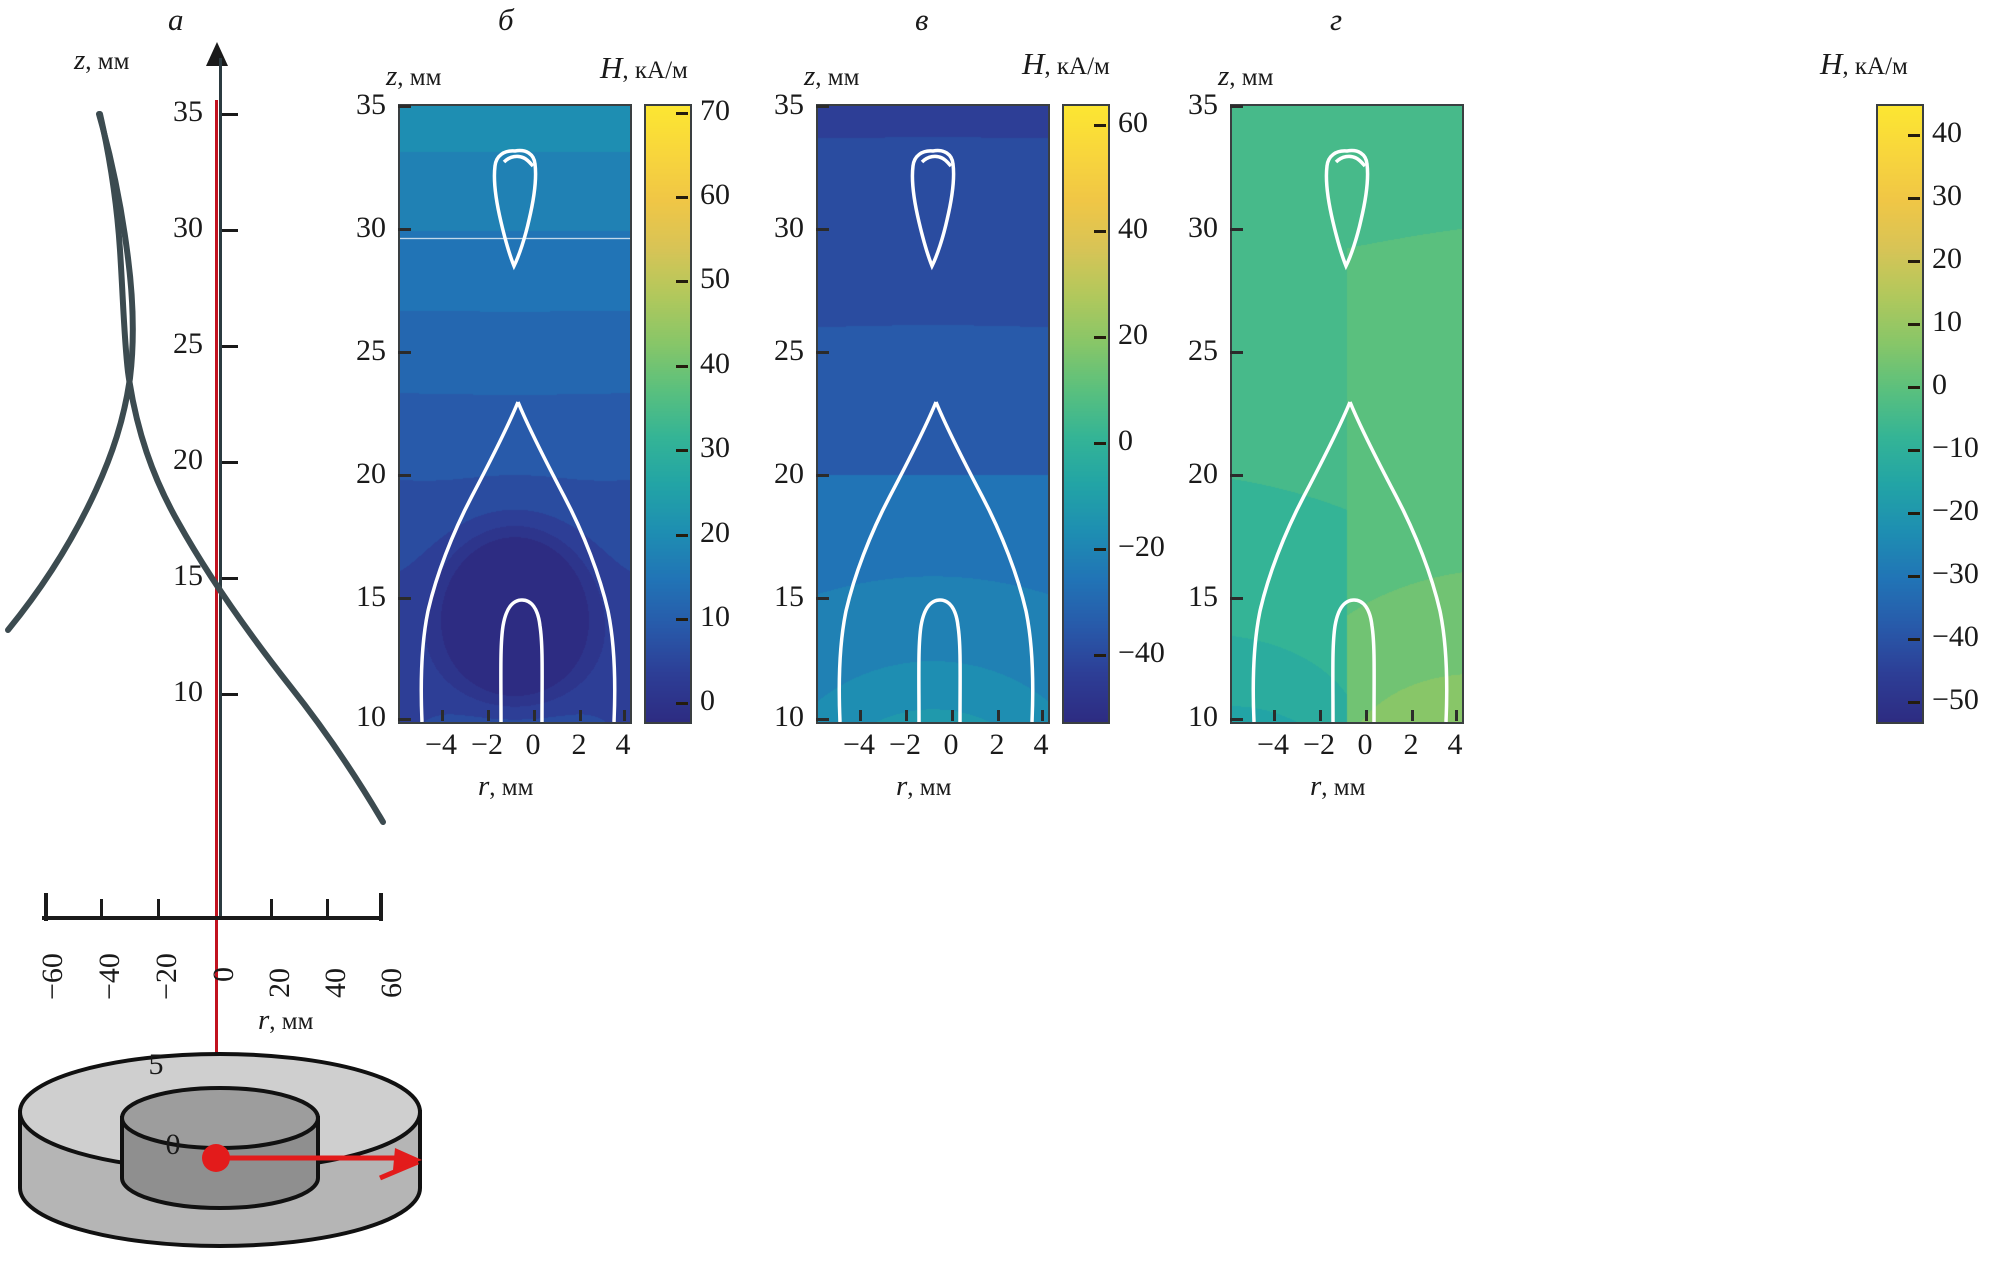 This screenshot has height=1276, width=2006. What do you see at coordinates (413, 76) in the screenshot?
I see `panel-b-y-axis-label: z, мм` at bounding box center [413, 76].